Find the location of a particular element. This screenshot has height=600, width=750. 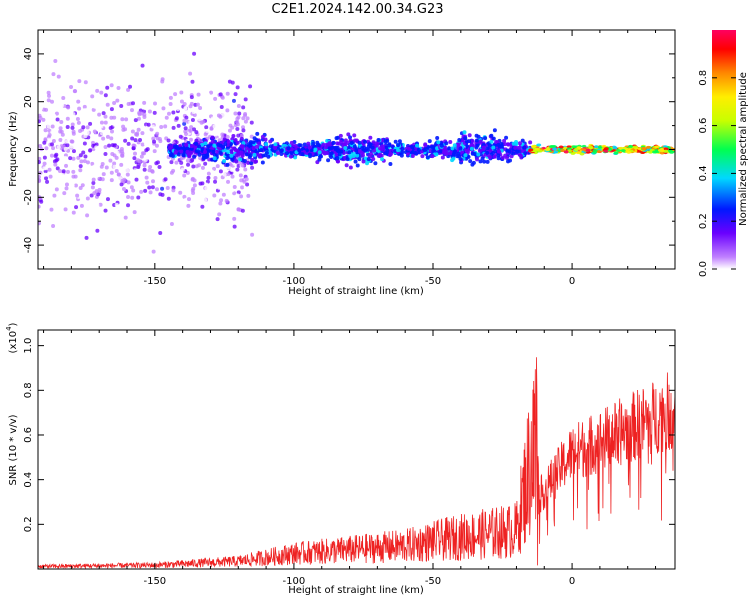

colorbar-tick-label: 0.0 is located at coordinates (703, 269).